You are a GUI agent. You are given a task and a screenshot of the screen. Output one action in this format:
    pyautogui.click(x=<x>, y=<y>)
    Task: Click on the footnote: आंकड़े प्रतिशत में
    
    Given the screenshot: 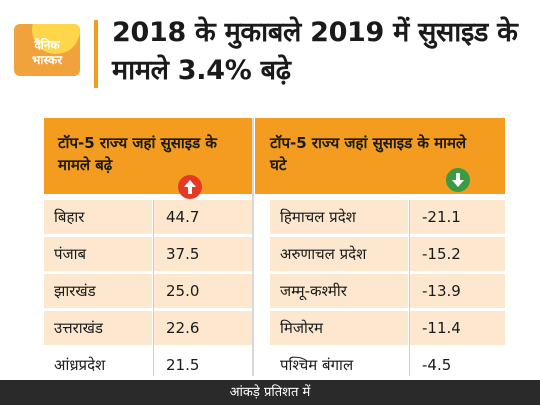 What is the action you would take?
    pyautogui.click(x=270, y=392)
    